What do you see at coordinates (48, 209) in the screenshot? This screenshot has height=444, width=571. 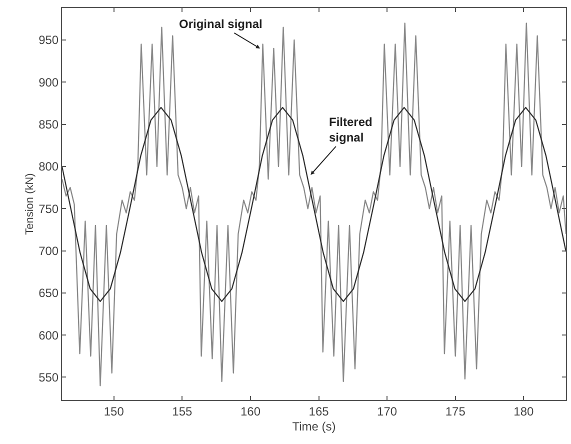 I see `y-tick-label: 750` at bounding box center [48, 209].